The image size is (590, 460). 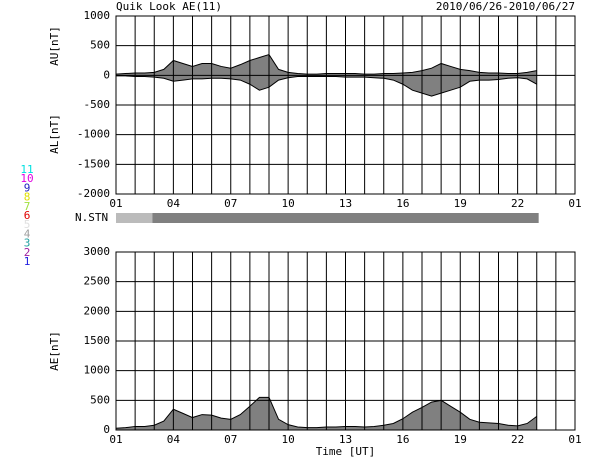 What do you see at coordinates (97, 310) in the screenshot?
I see `y-tick-label: 2000` at bounding box center [97, 310].